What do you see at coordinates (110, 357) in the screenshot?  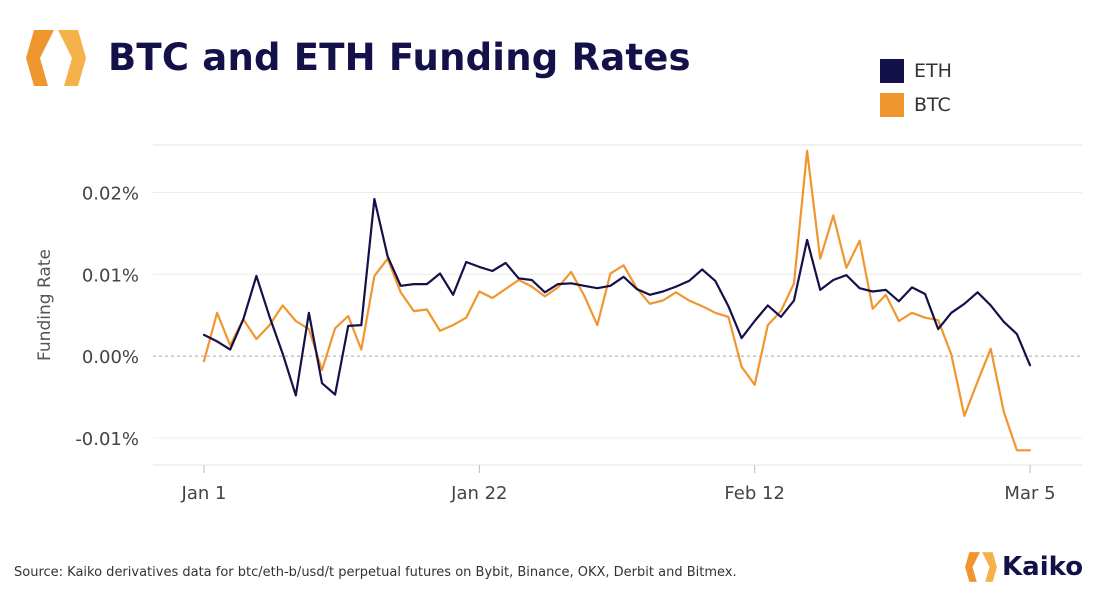 I see `y-tick-label: 0.00%` at bounding box center [110, 357].